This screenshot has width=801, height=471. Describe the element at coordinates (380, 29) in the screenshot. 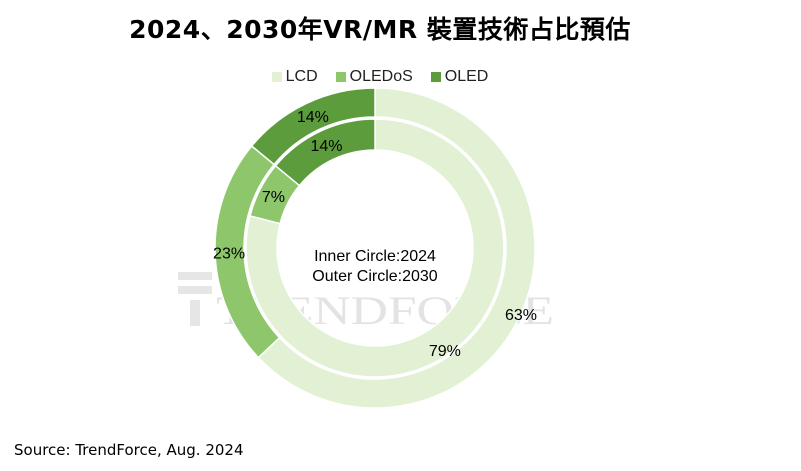

I see `chart-title: 2024、2030年VR/MR 裝置技術占比預估` at that location.